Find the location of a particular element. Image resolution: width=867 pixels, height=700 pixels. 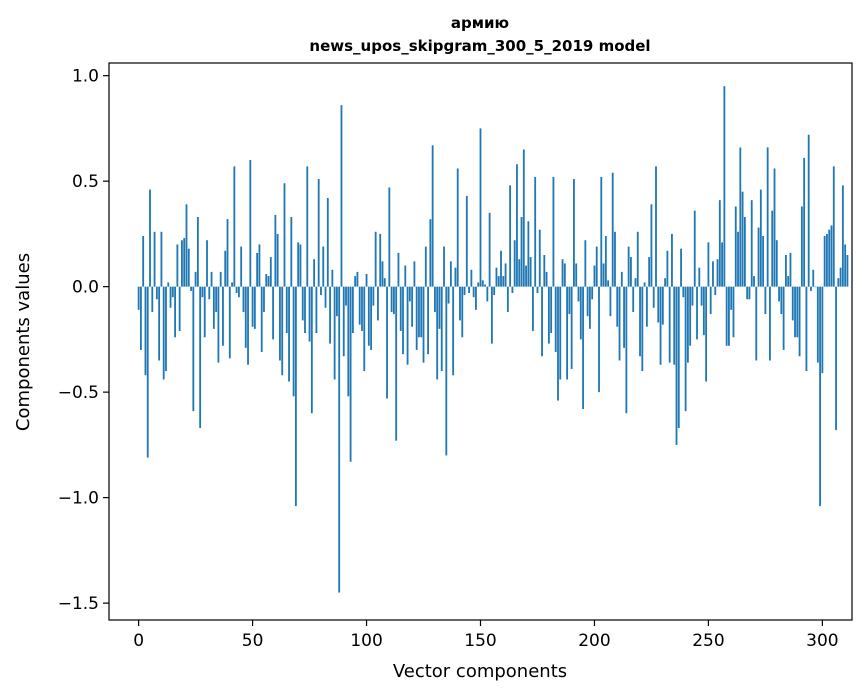

y-tick-label-0: 1.0 is located at coordinates (85, 77).